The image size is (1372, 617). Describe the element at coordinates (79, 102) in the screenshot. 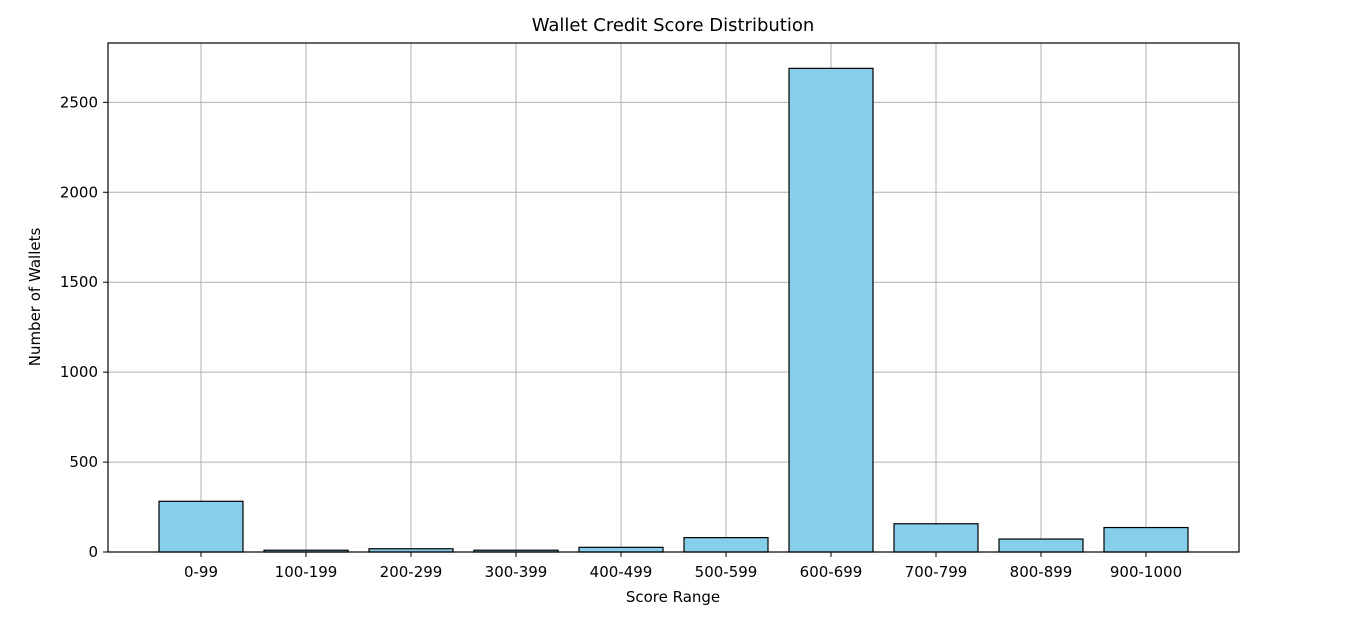

I see `y-tick-label: 2500` at that location.